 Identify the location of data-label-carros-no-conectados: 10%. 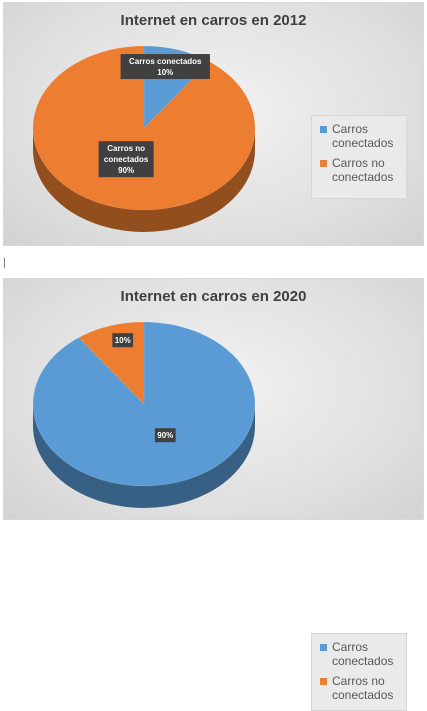
(123, 340).